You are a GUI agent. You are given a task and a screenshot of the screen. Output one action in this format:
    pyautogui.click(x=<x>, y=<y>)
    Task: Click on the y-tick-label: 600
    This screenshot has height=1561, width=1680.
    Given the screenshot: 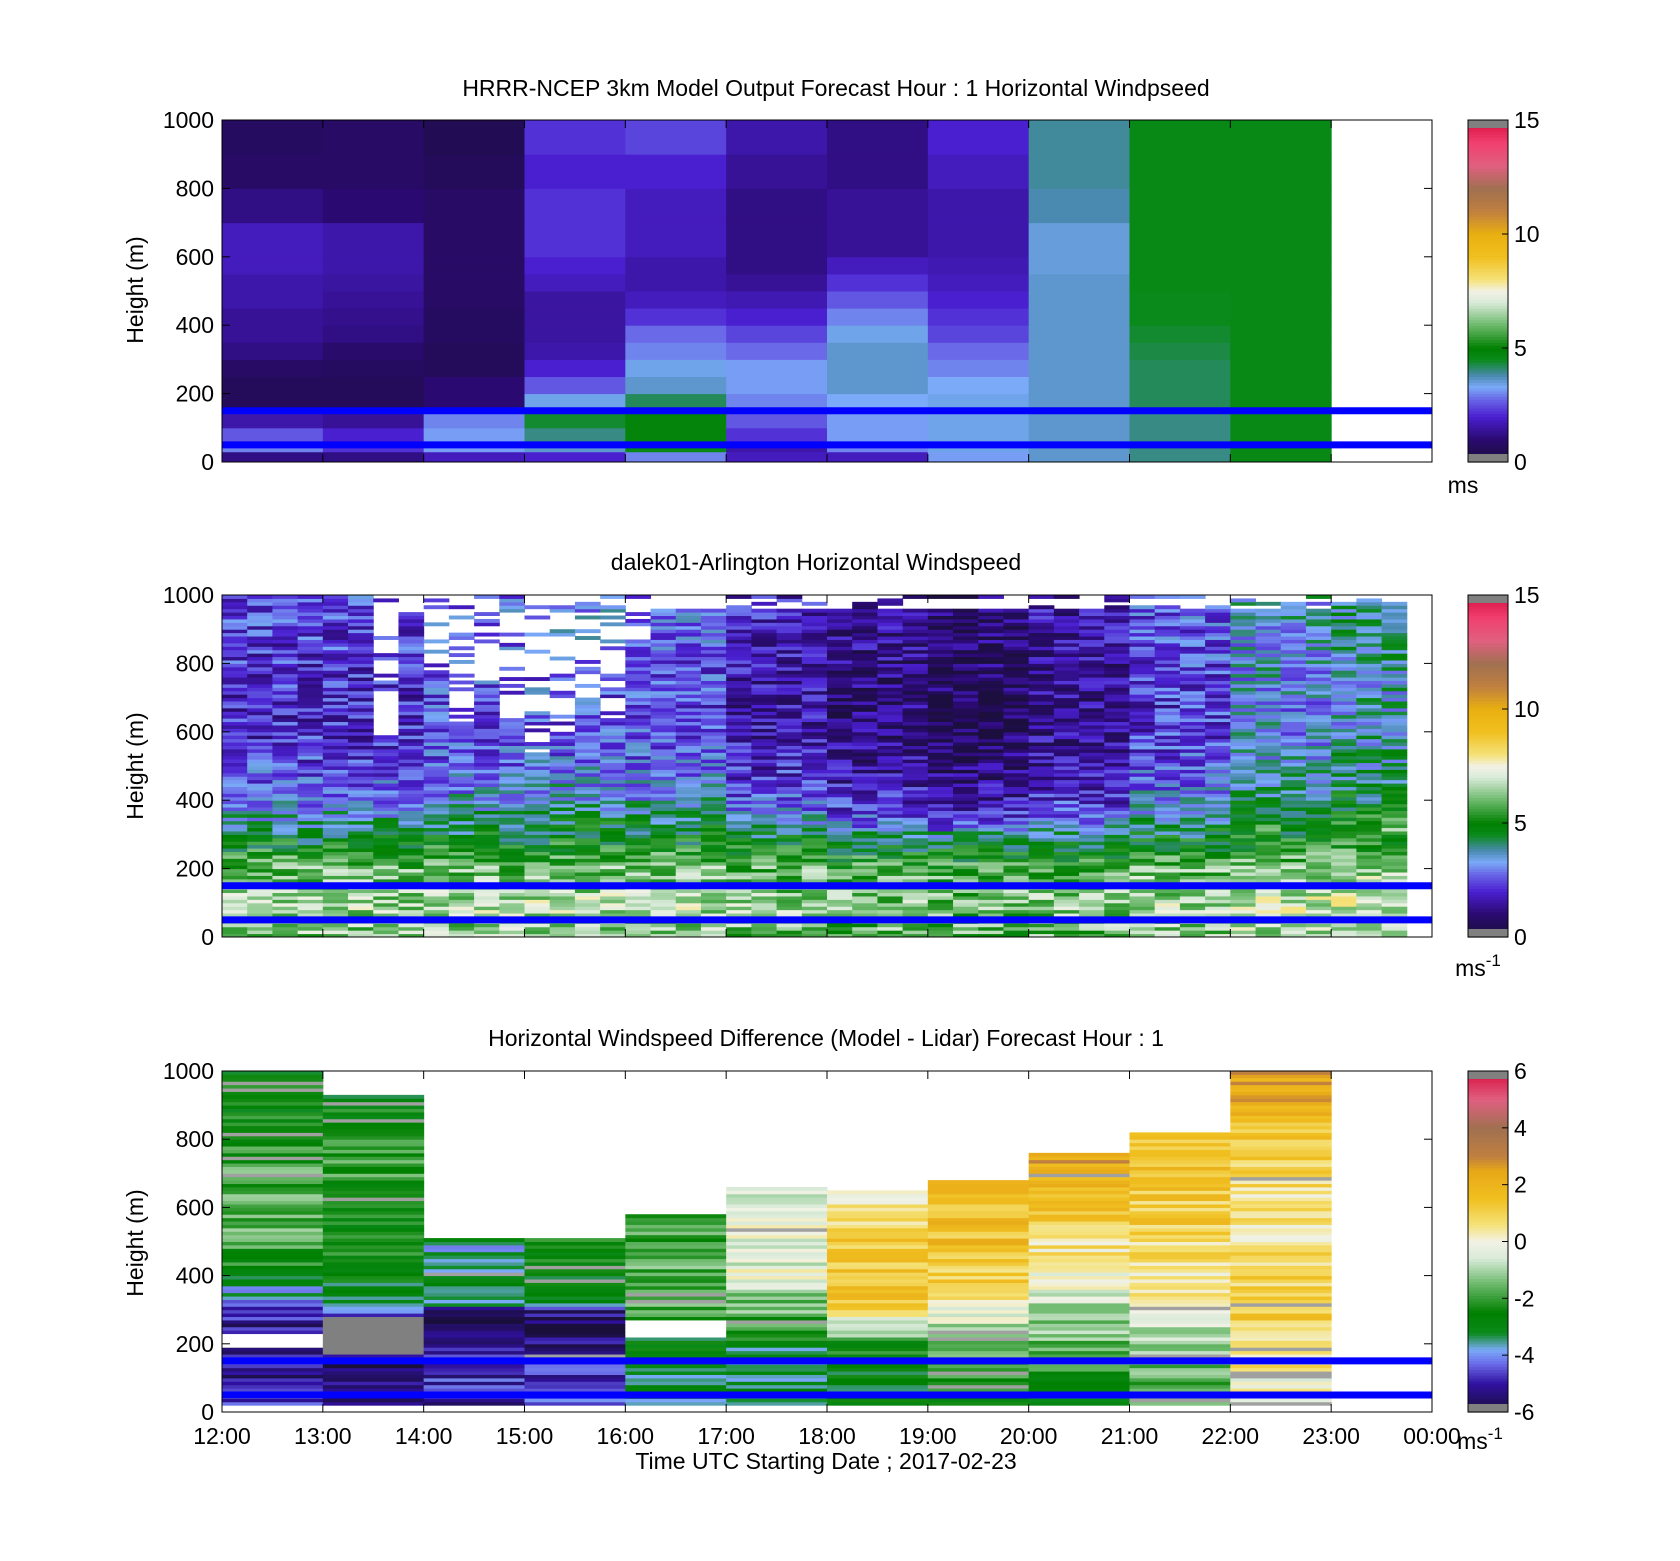 What is the action you would take?
    pyautogui.click(x=195, y=732)
    